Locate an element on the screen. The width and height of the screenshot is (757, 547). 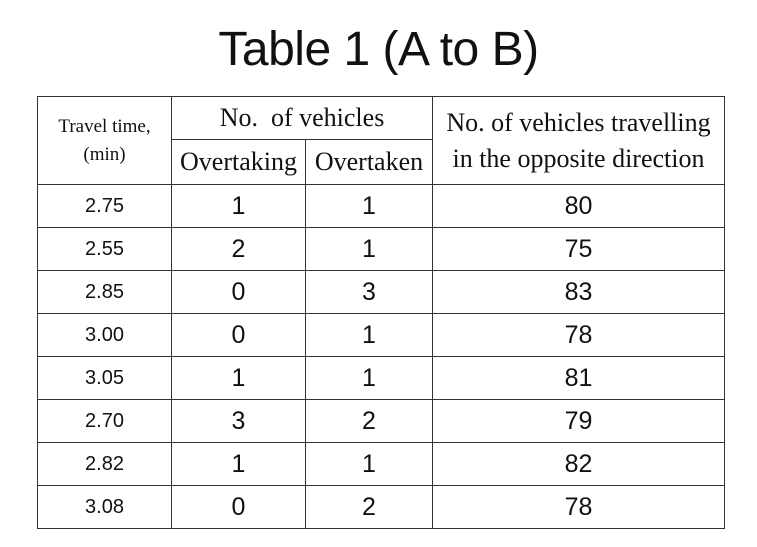
cell-opposite: 81 is located at coordinates (578, 378).